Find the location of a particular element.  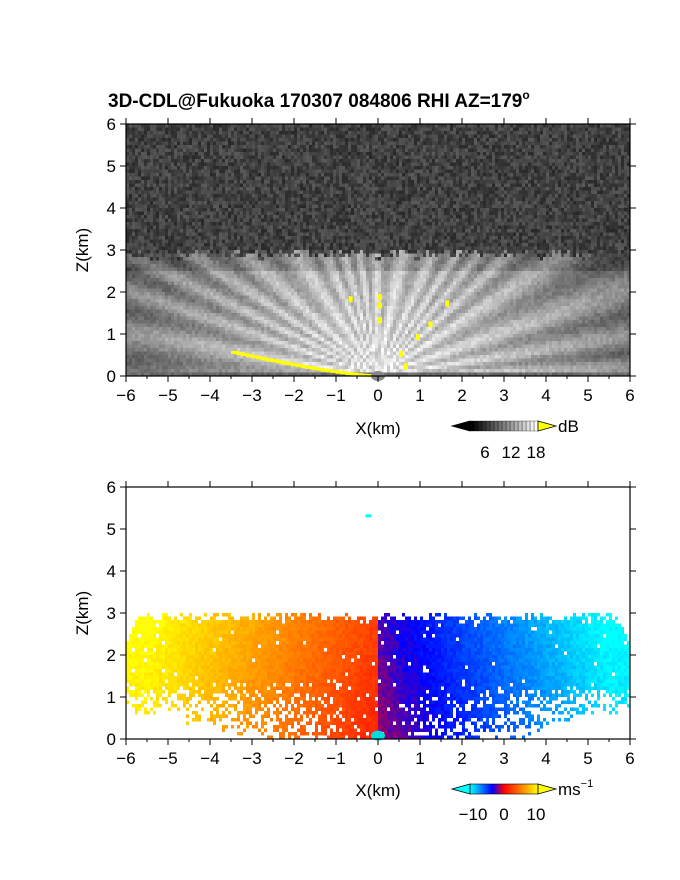

reflectivity-colorbar-tick: 18 is located at coordinates (536, 452).